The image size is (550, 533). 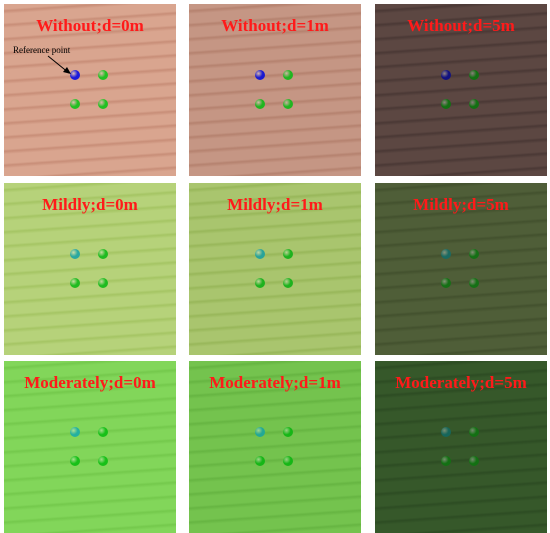 What do you see at coordinates (275, 25) in the screenshot?
I see `panel-label: Without;d=1m` at bounding box center [275, 25].